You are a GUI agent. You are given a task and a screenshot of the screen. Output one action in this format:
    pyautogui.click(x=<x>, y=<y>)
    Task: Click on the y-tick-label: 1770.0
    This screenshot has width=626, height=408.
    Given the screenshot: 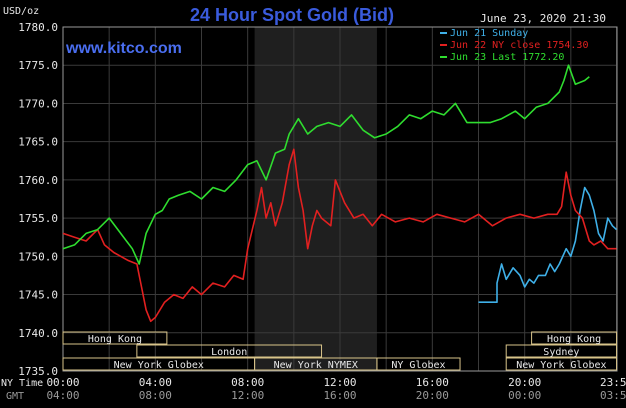 What is the action you would take?
    pyautogui.click(x=38, y=103)
    